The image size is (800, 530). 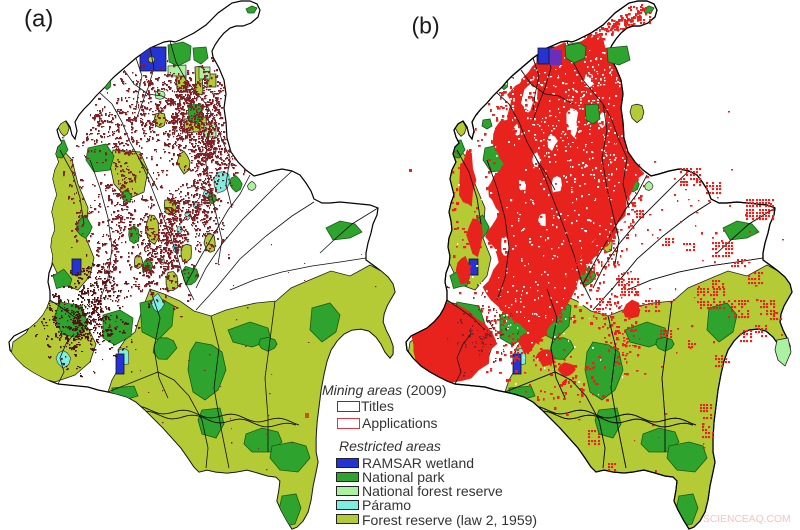 What do you see at coordinates (426, 26) in the screenshot?
I see `svg-text: (b)` at bounding box center [426, 26].